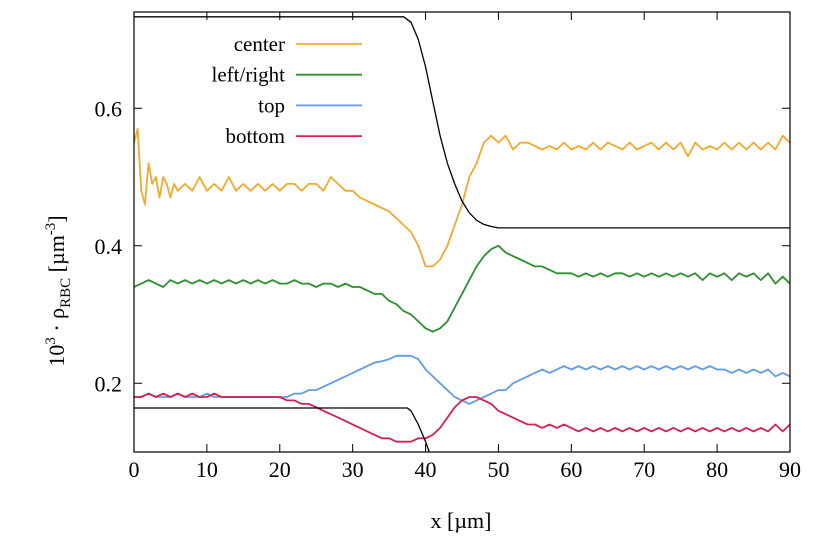 The image size is (830, 551). What do you see at coordinates (280, 469) in the screenshot?
I see `x-tick-label: 20` at bounding box center [280, 469].